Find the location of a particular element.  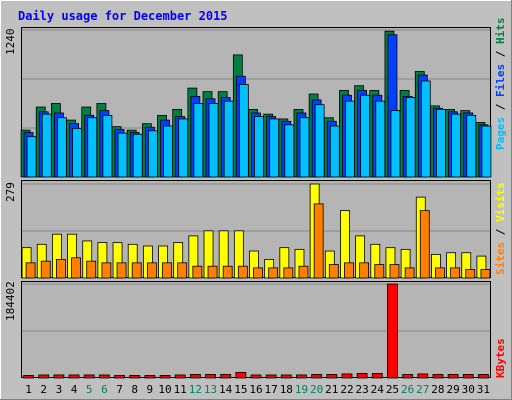

x-tick-label-day-2: 2 is located at coordinates (43, 389).